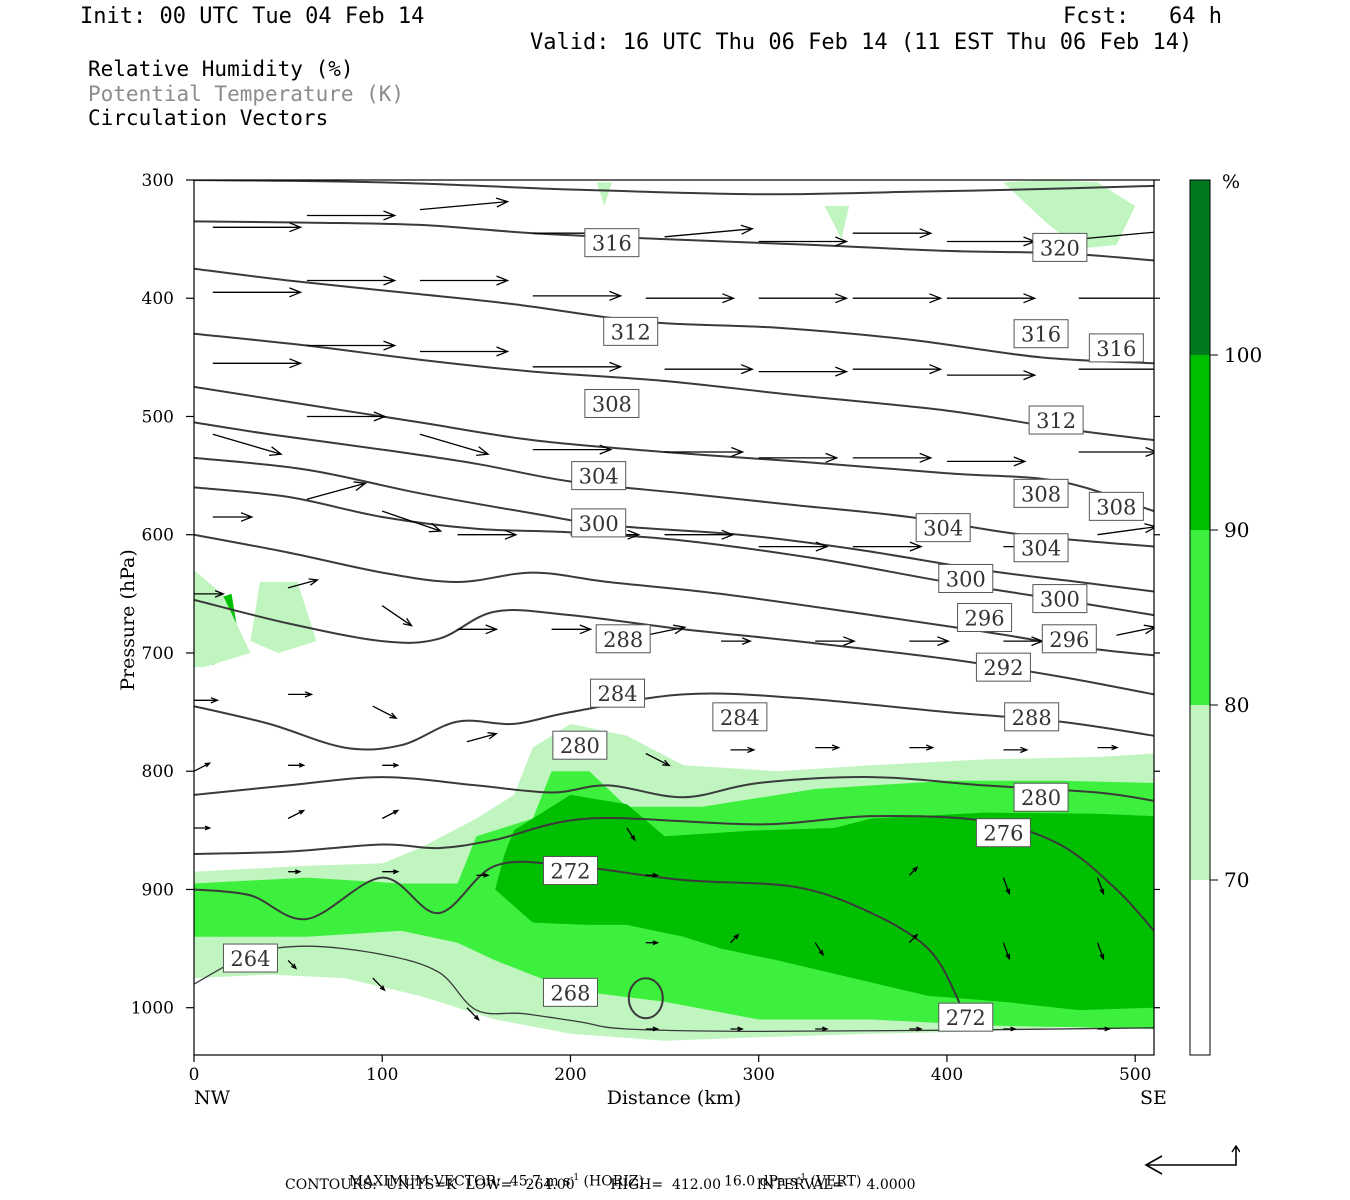  I want to click on contour-label-292: 292, so click(1003, 667).